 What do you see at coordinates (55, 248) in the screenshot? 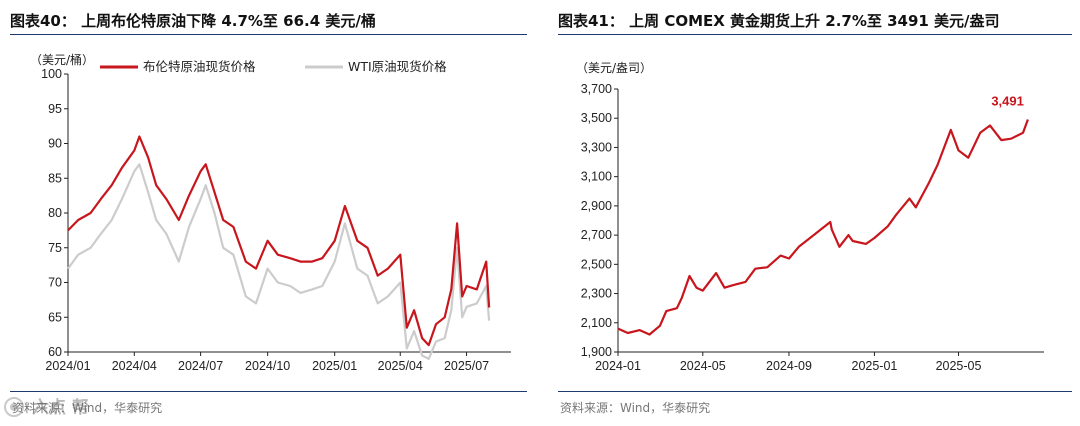
I see `y-tick-label: 75` at bounding box center [55, 248].